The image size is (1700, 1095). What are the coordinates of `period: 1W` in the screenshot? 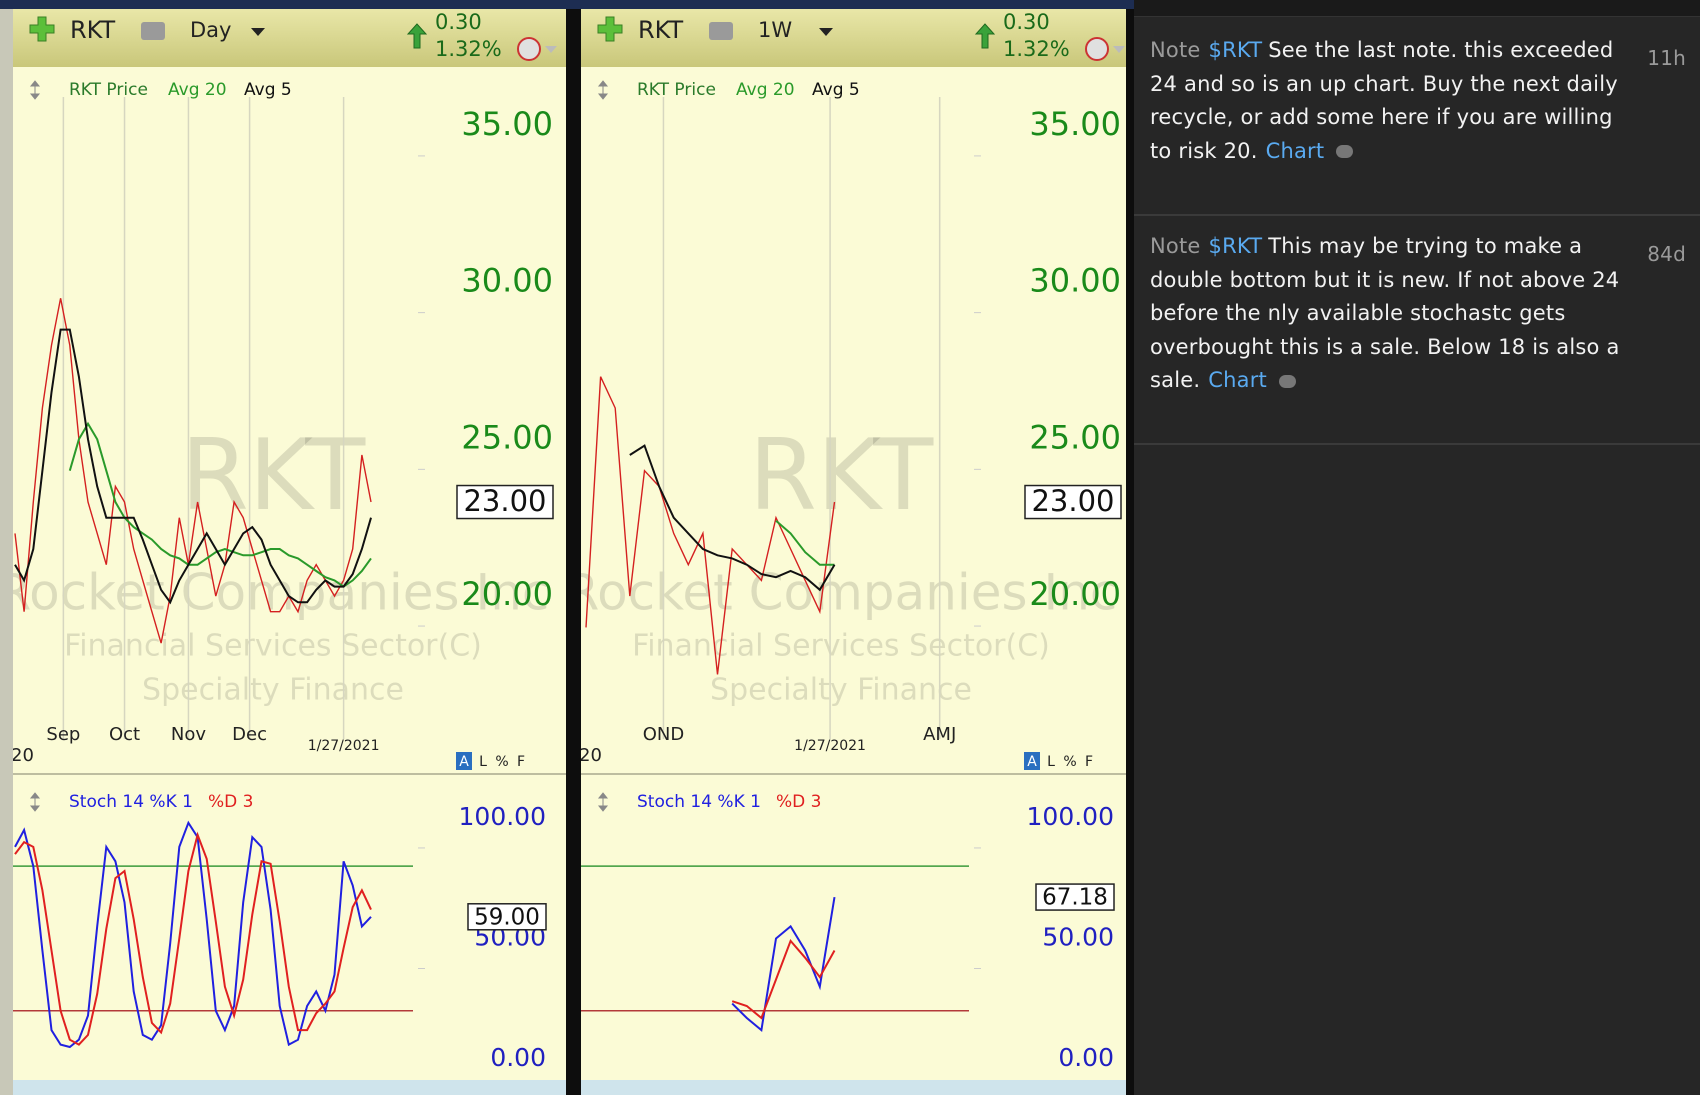 It's located at (775, 30).